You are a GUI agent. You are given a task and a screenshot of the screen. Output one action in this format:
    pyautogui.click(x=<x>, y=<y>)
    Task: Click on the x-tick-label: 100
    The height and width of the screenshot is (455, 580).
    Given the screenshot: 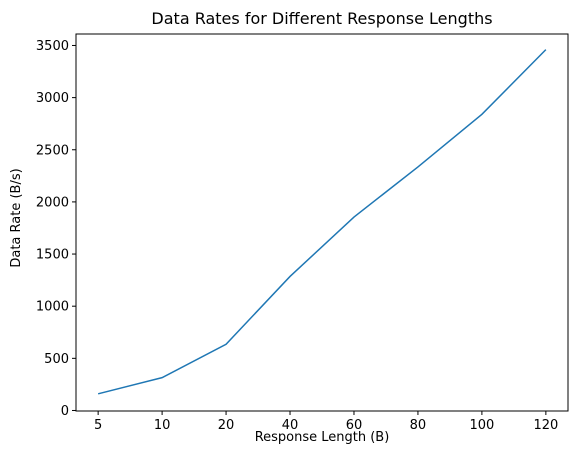 What is the action you would take?
    pyautogui.click(x=481, y=425)
    